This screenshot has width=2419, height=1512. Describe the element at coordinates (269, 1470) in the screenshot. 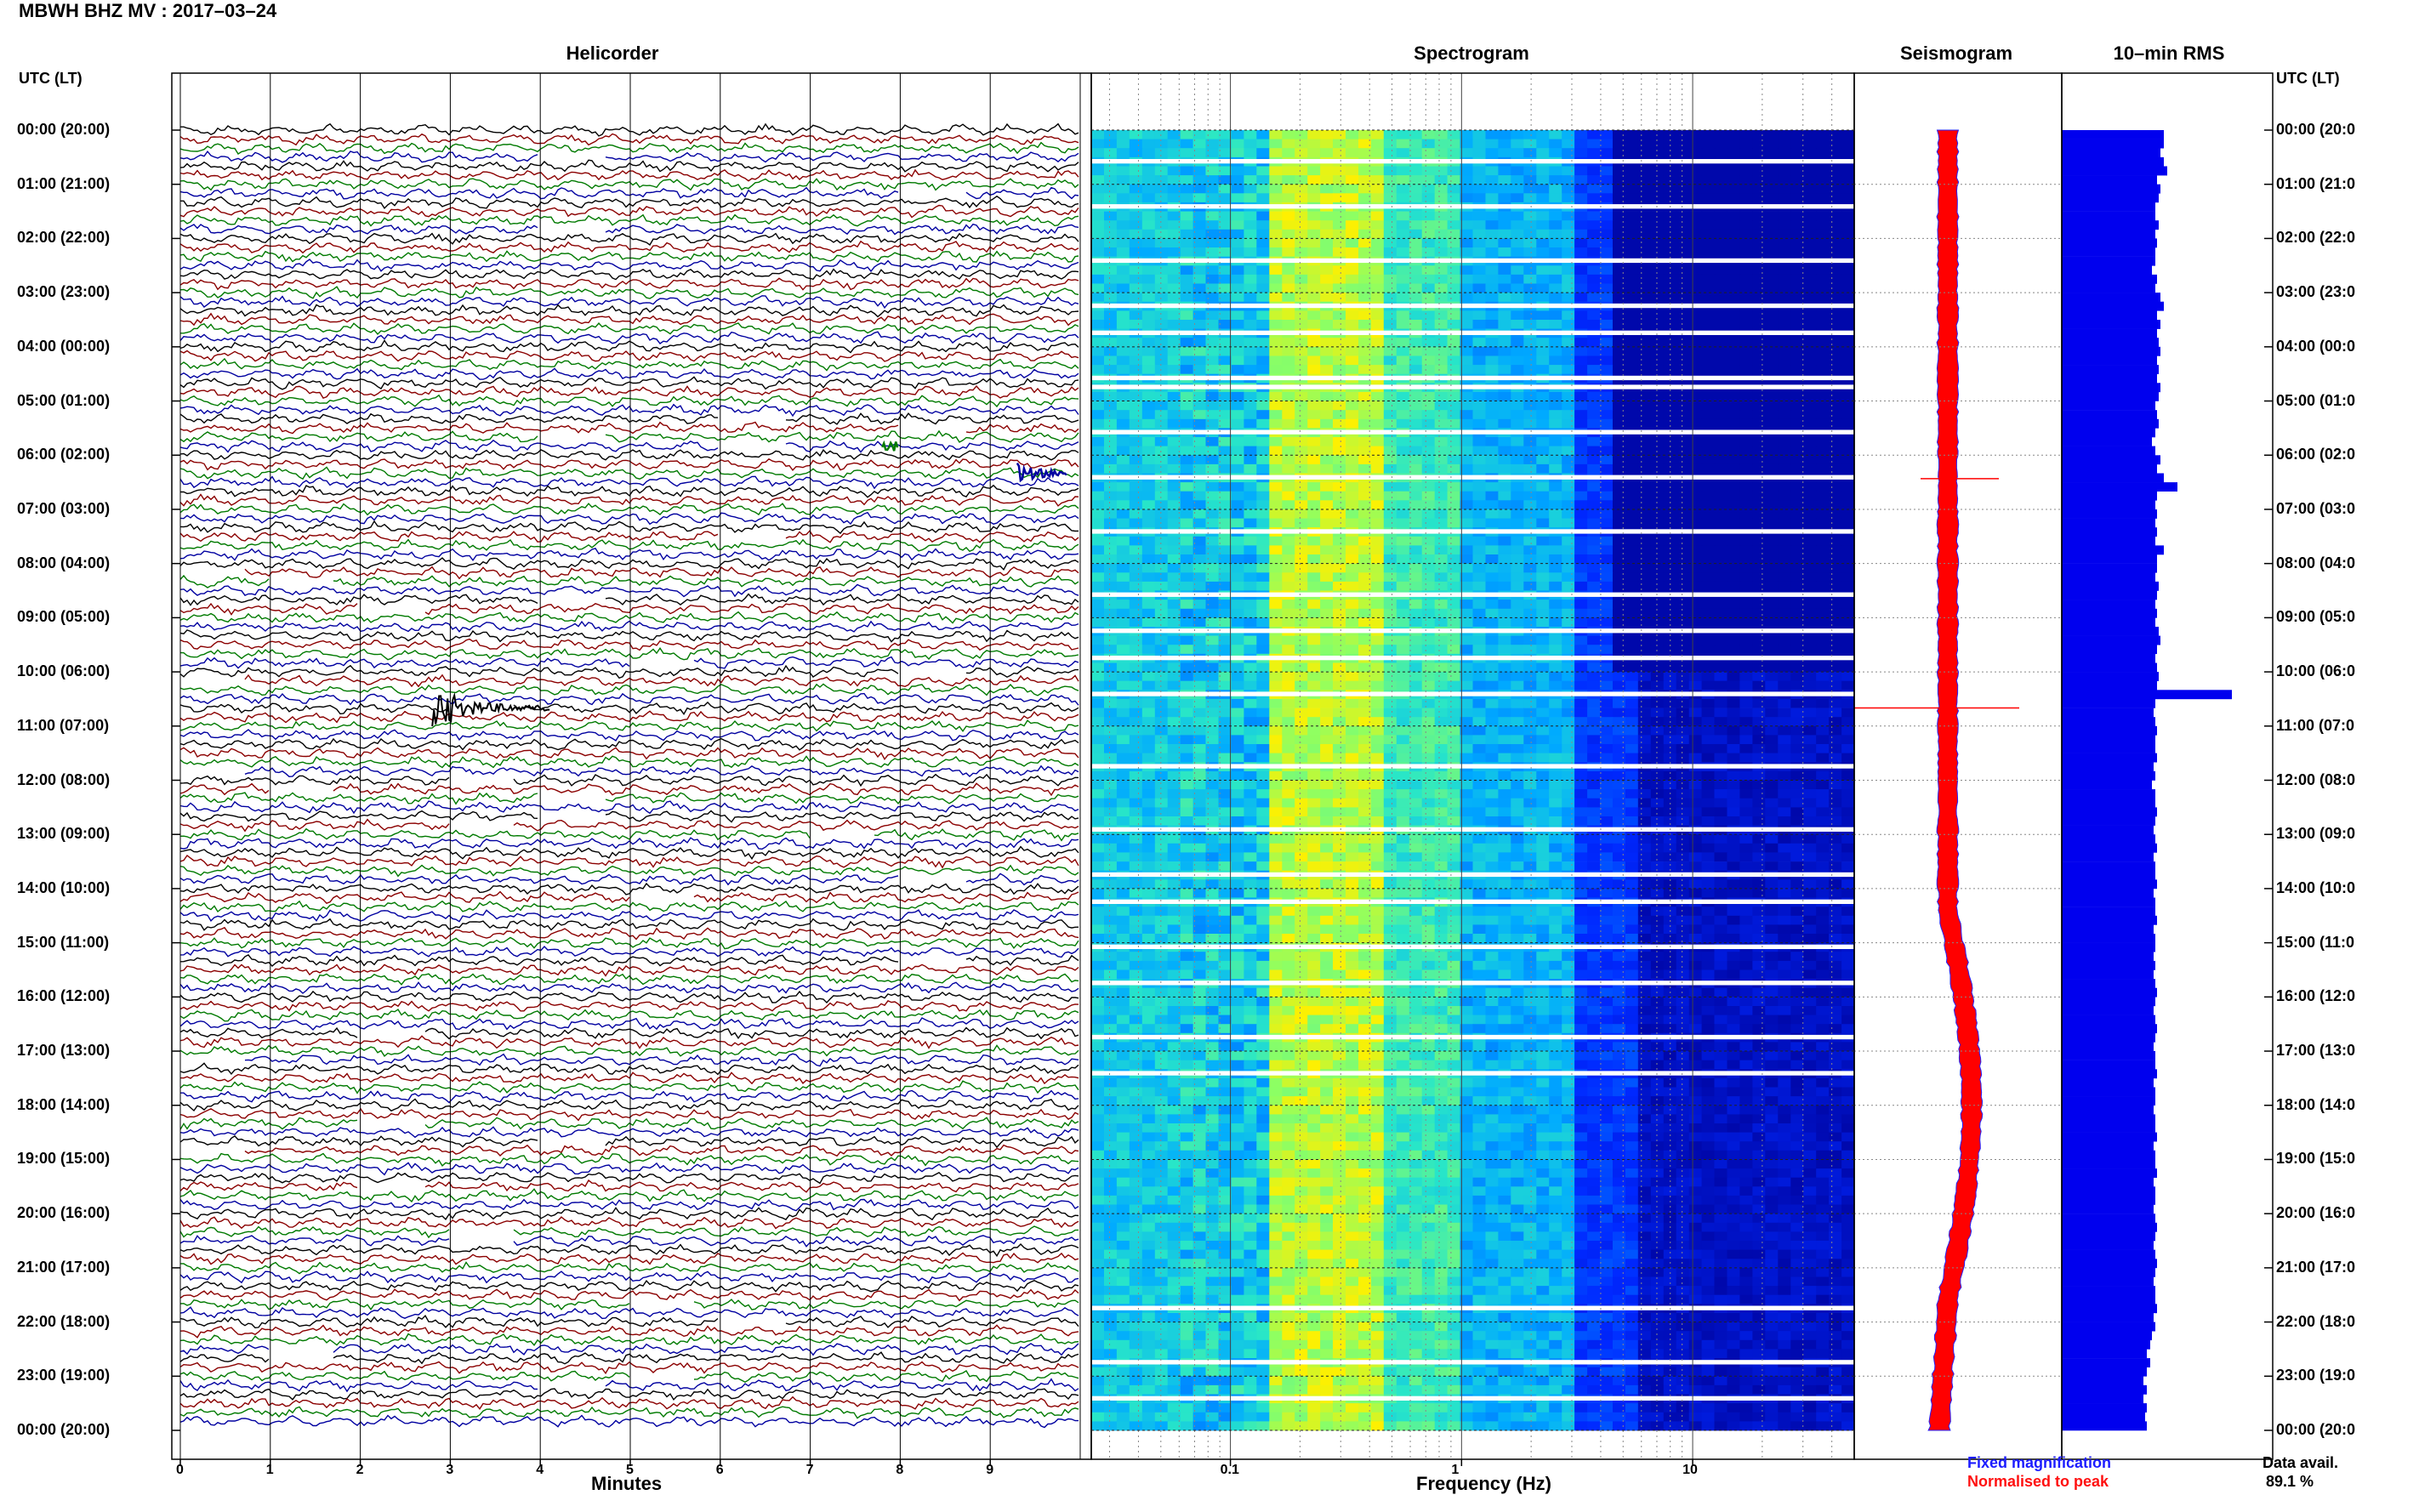

I see `helicorder-x-tick: 1` at that location.